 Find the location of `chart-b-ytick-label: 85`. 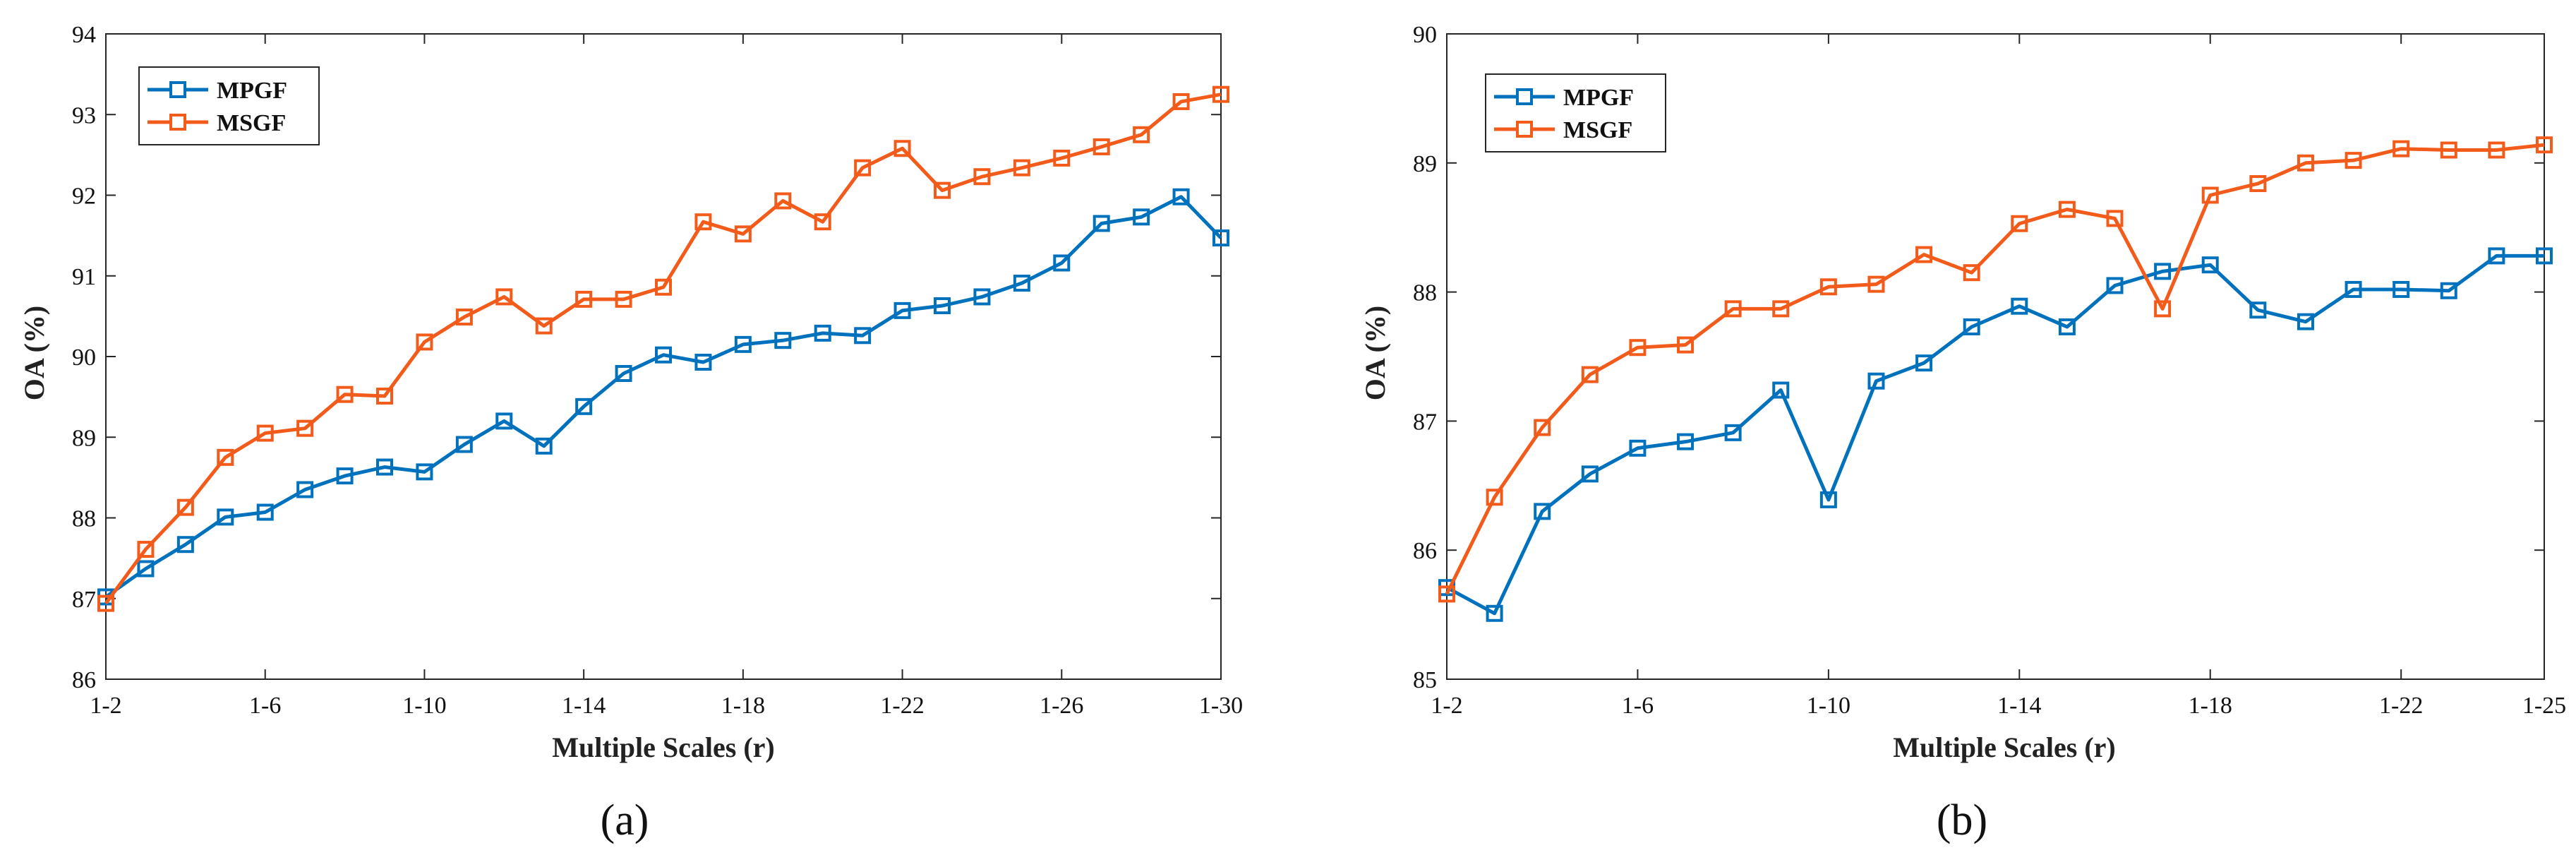

chart-b-ytick-label: 85 is located at coordinates (1425, 680).